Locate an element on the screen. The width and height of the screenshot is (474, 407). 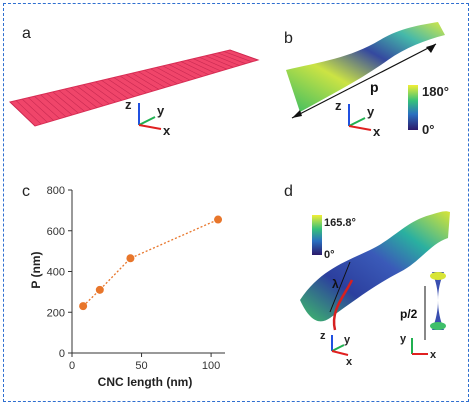
y-tick-label: 200 is located at coordinates (56, 313).